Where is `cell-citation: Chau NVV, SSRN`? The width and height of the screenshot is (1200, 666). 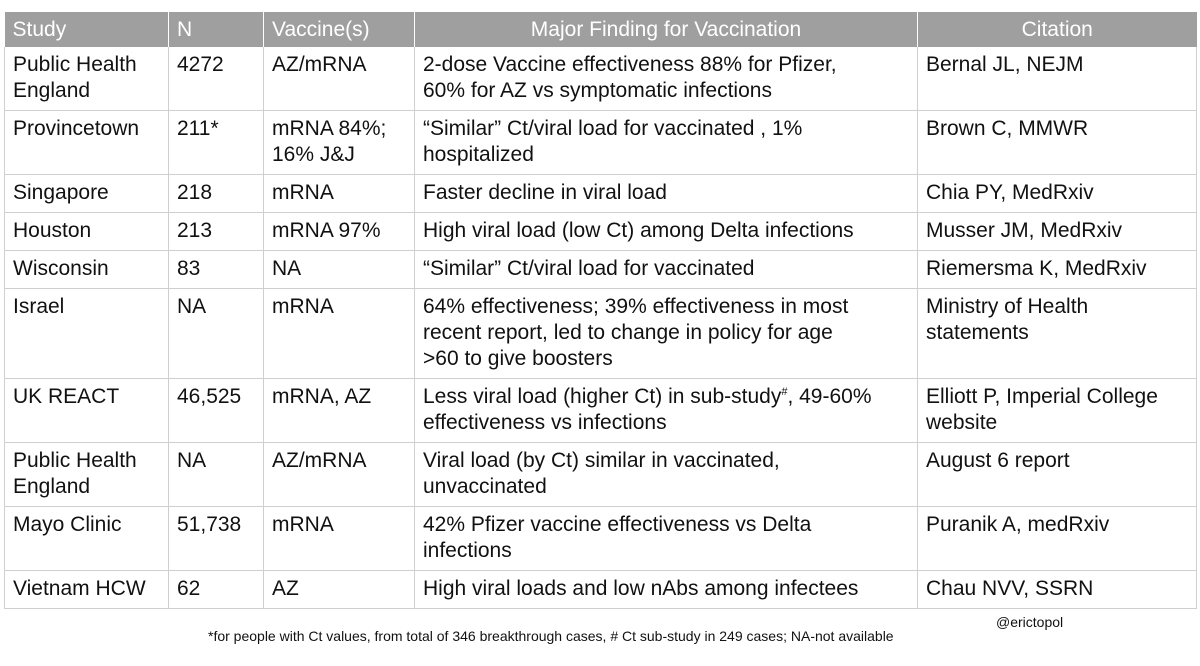
cell-citation: Chau NVV, SSRN is located at coordinates (1057, 589).